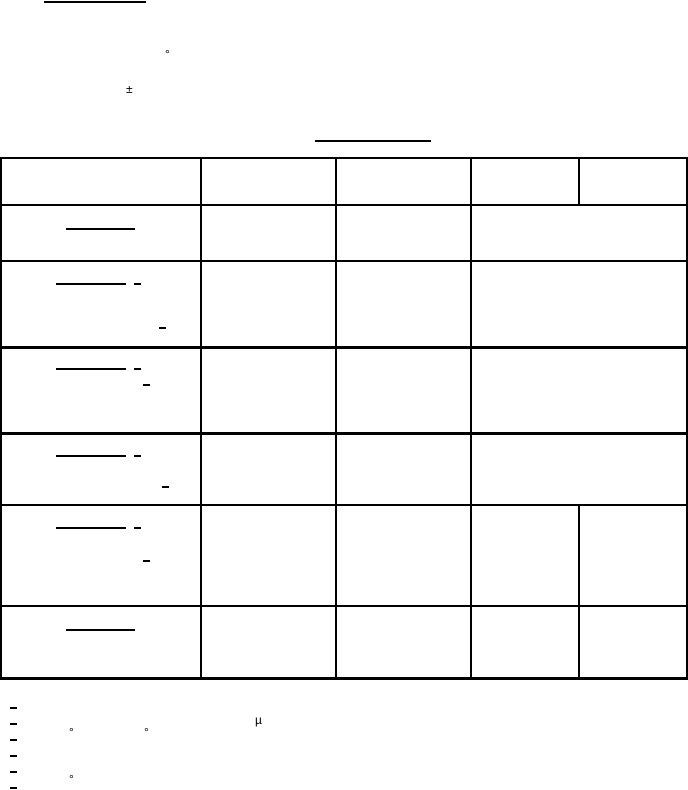 This screenshot has height=790, width=688. What do you see at coordinates (579, 591) in the screenshot?
I see `column-divider-lower` at bounding box center [579, 591].